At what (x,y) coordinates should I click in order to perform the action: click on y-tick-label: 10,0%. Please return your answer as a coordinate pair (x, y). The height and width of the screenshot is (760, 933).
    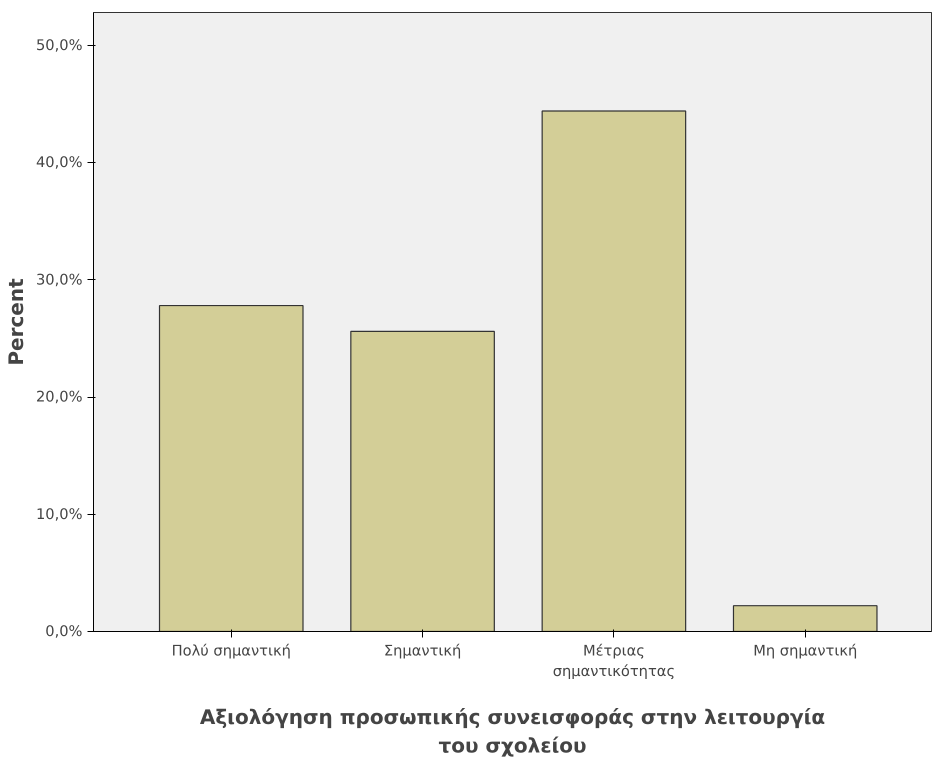
    Looking at the image, I should click on (59, 514).